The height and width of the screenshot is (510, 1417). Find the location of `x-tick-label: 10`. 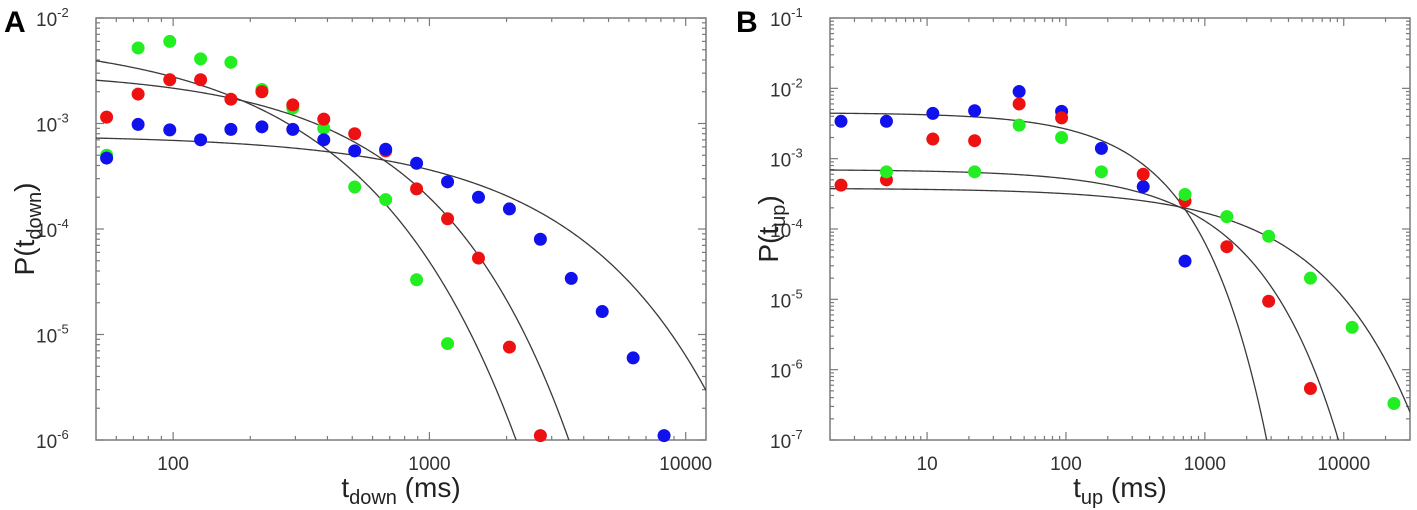

x-tick-label: 10 is located at coordinates (927, 464).